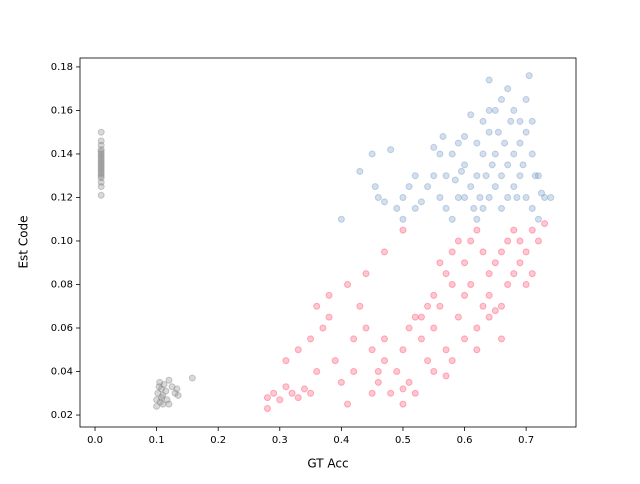  What do you see at coordinates (62, 197) in the screenshot?
I see `y-tick-label: 0.12` at bounding box center [62, 197].